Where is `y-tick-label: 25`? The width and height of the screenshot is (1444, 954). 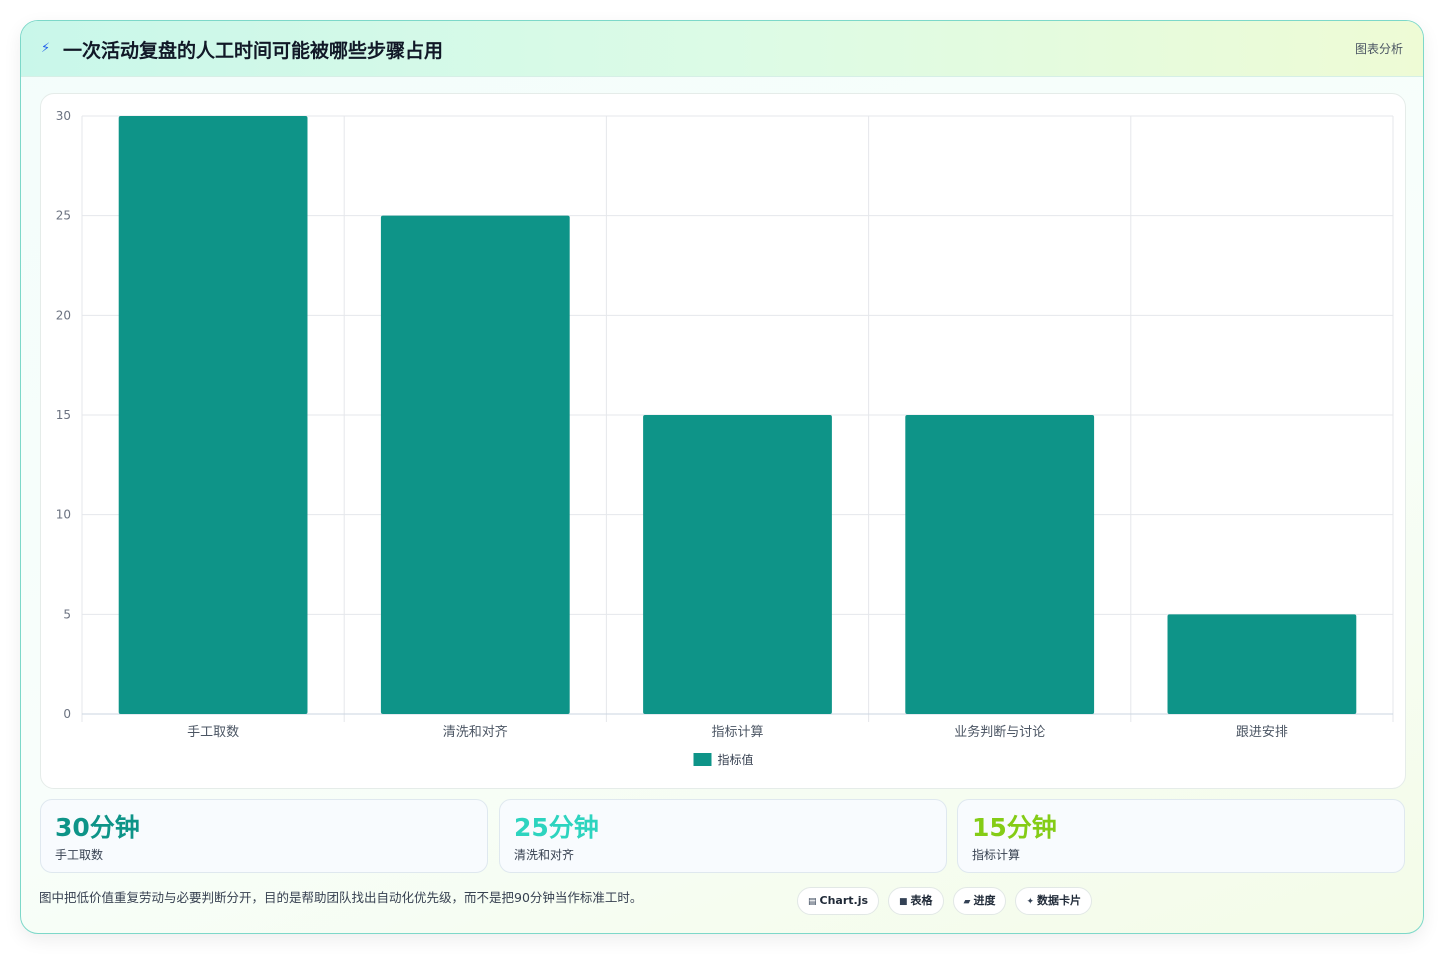 y-tick-label: 25 is located at coordinates (63, 216).